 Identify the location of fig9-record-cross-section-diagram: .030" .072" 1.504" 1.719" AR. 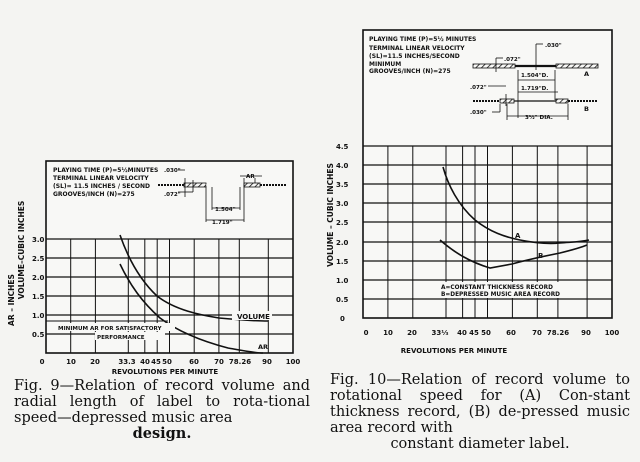
(222, 197).